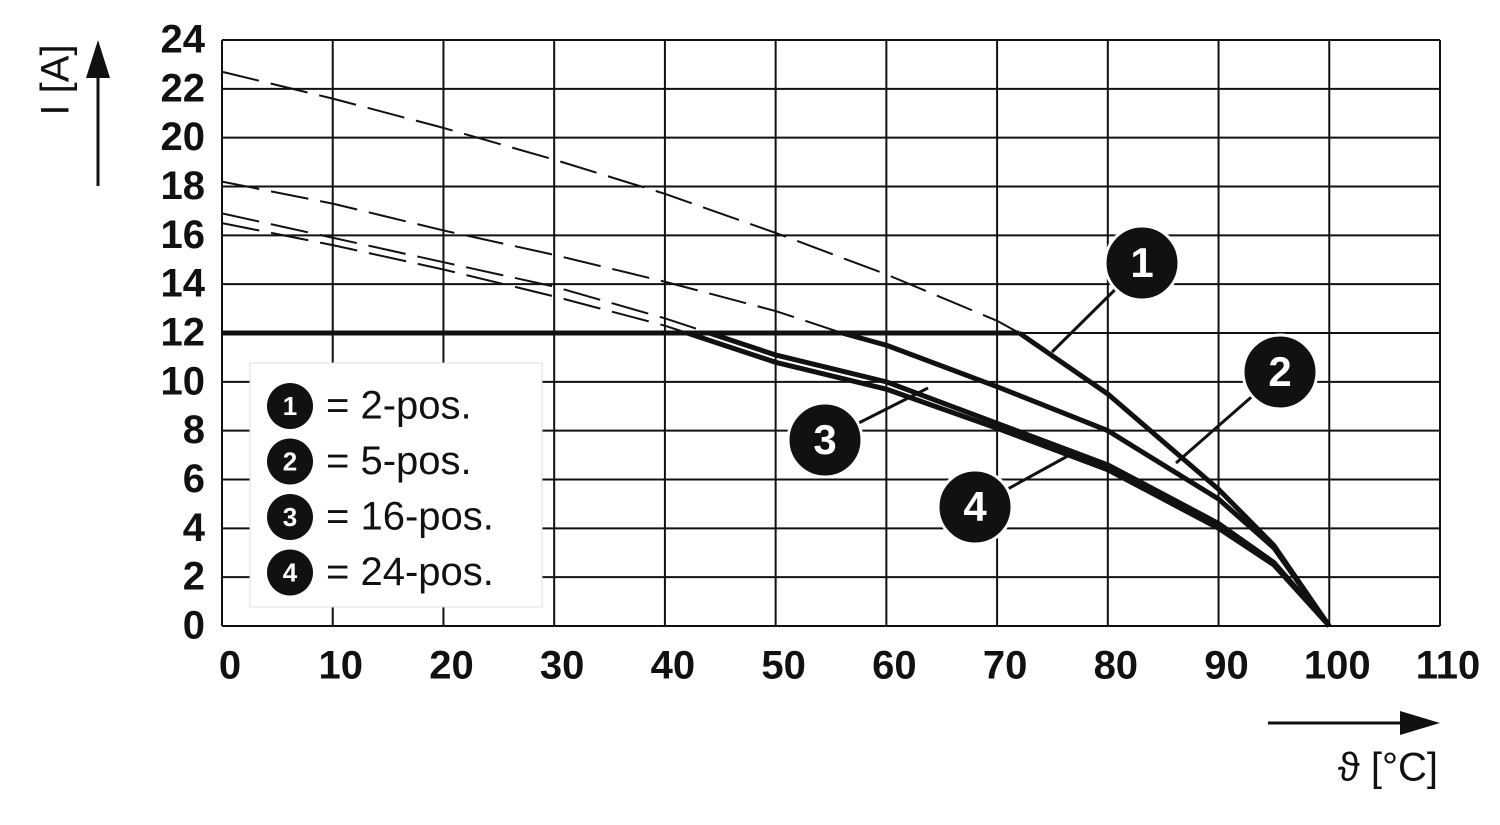  I want to click on y-tick-label: 4, so click(194, 528).